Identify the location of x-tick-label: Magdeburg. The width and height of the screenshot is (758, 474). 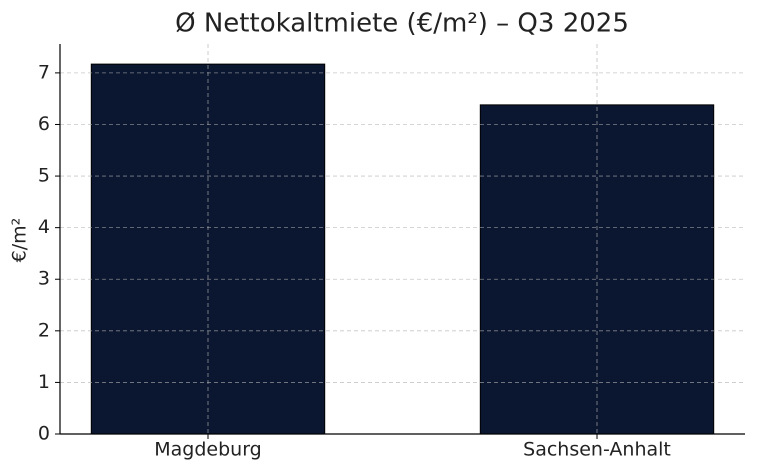
(208, 450).